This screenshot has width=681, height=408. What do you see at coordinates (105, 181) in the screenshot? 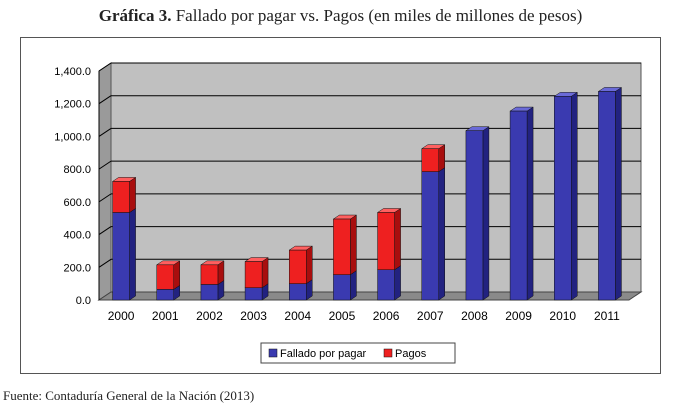
I see `plot-side-wall` at bounding box center [105, 181].